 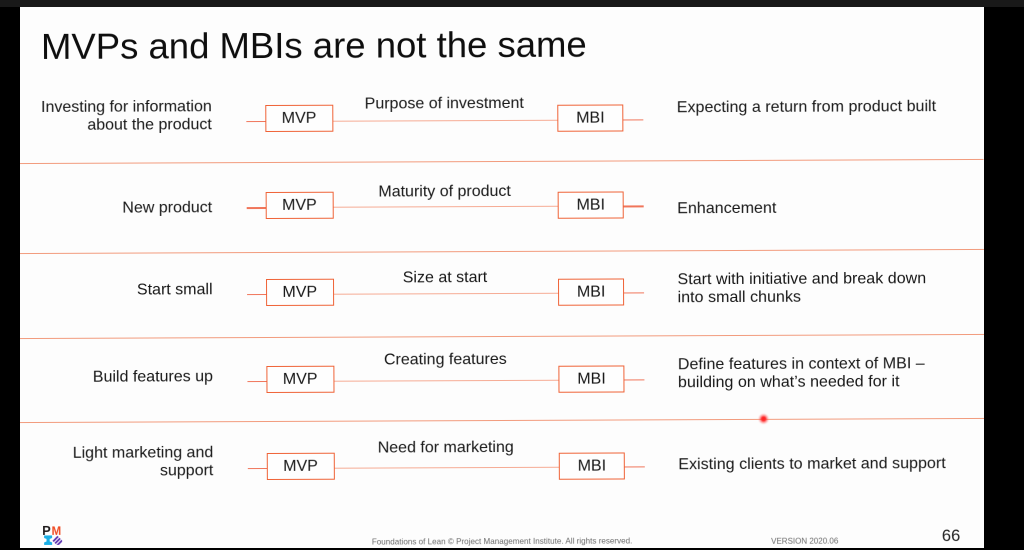 What do you see at coordinates (56, 531) in the screenshot?
I see `svg-text: M` at bounding box center [56, 531].